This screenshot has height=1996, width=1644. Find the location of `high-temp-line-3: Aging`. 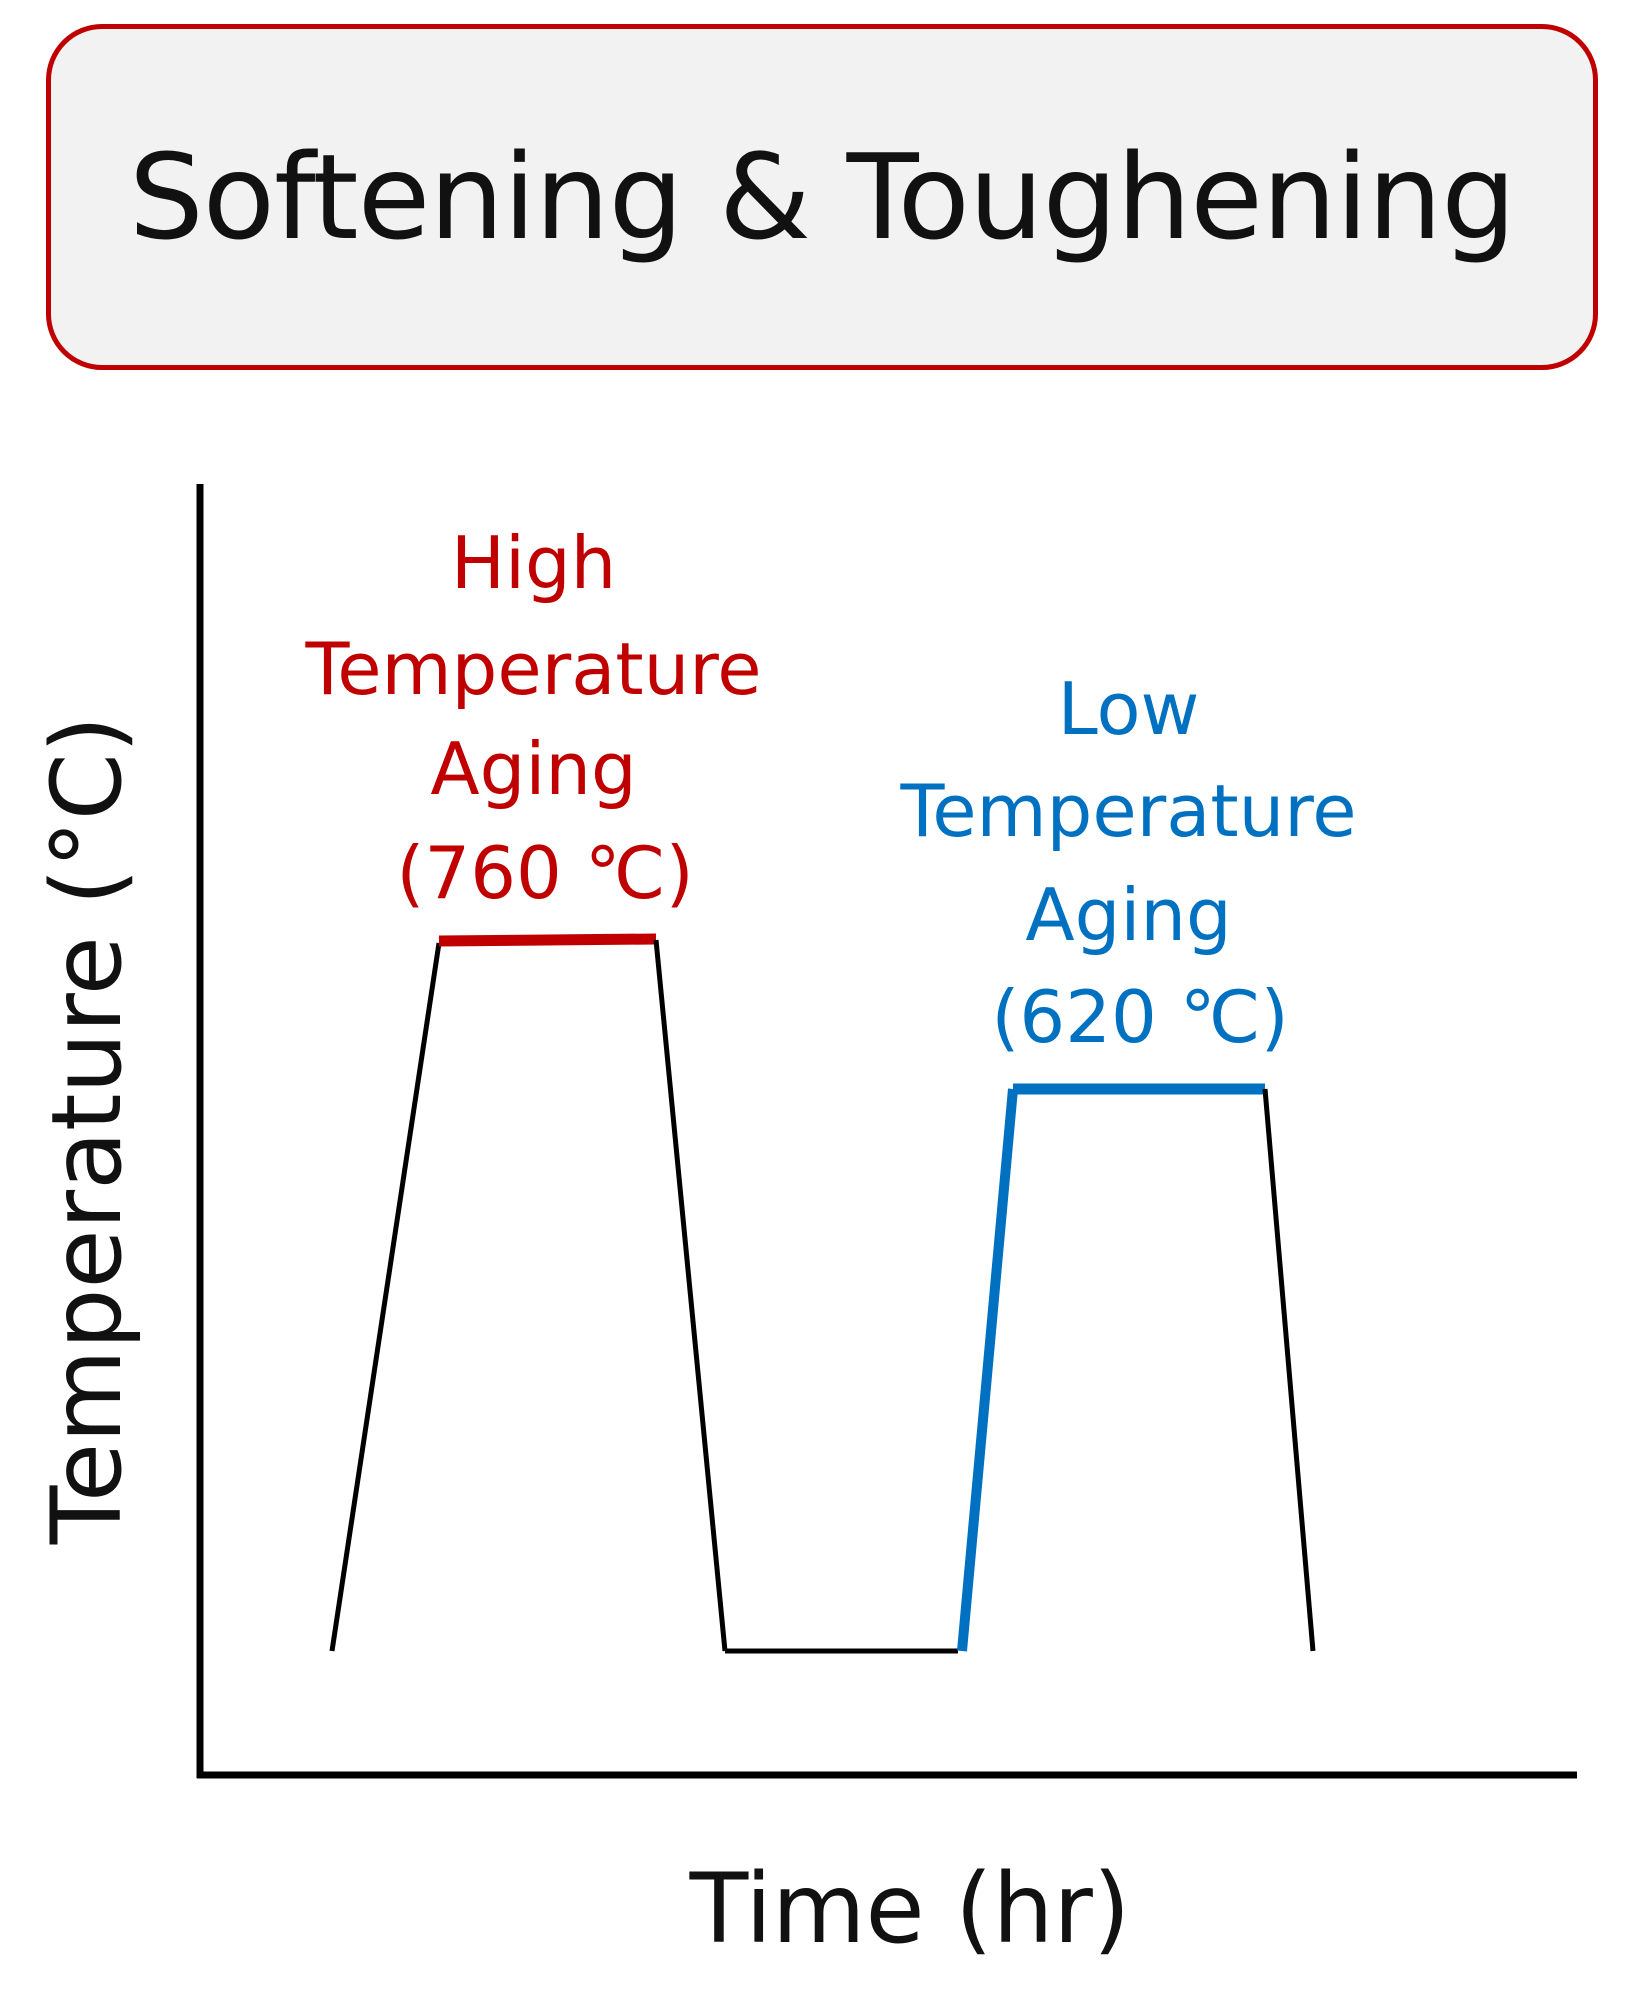

high-temp-line-3: Aging is located at coordinates (533, 769).